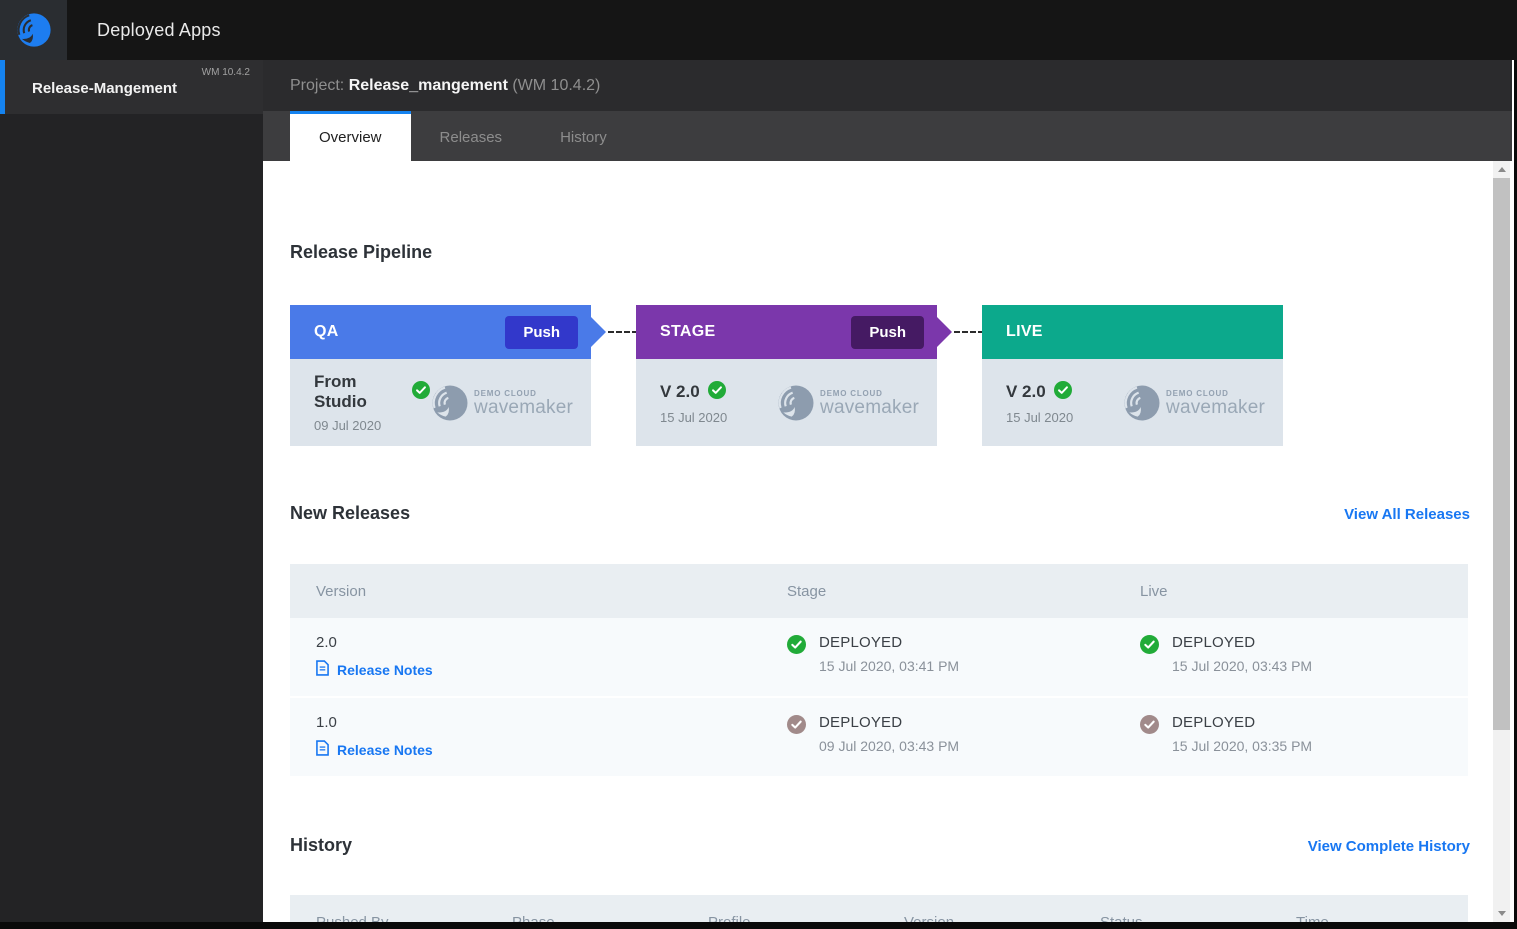 This screenshot has height=929, width=1517. I want to click on tab-releases: Releases, so click(471, 137).